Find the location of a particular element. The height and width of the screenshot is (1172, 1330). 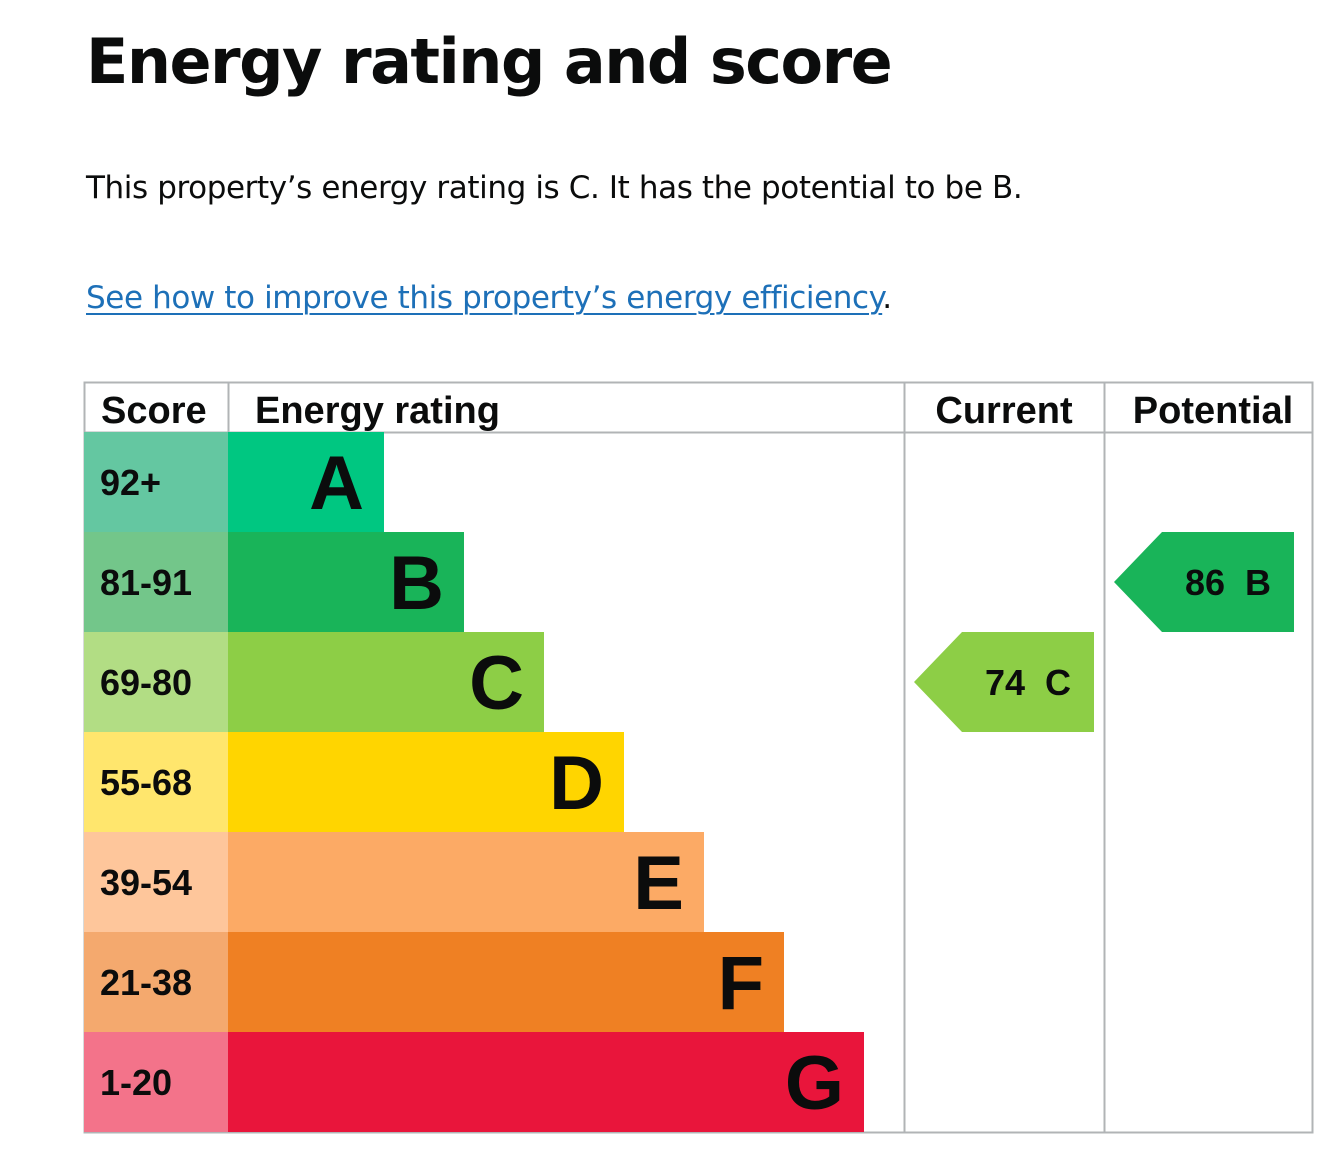

score-cell-c is located at coordinates (156, 682).